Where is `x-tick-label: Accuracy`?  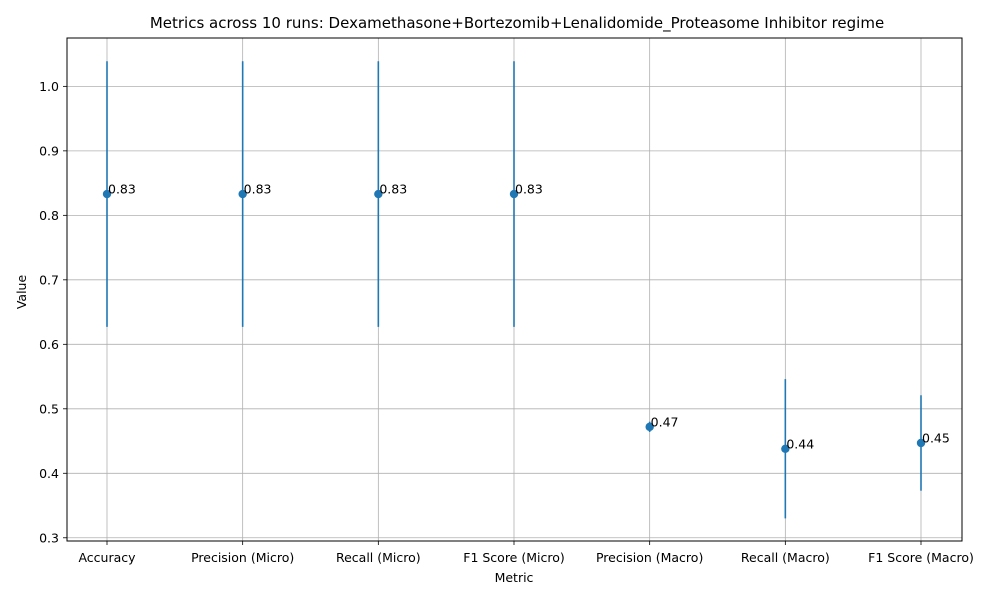
x-tick-label: Accuracy is located at coordinates (107, 557).